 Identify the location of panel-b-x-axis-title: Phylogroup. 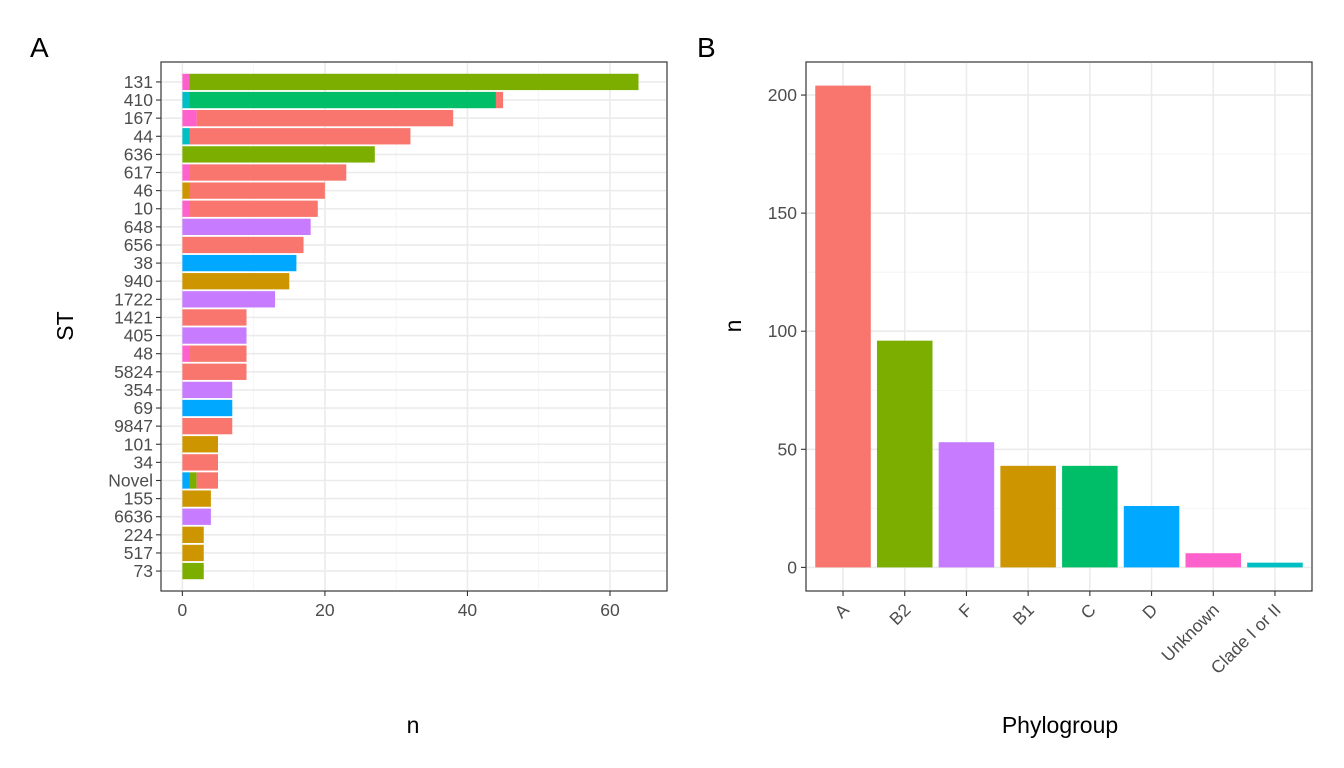
(1060, 725).